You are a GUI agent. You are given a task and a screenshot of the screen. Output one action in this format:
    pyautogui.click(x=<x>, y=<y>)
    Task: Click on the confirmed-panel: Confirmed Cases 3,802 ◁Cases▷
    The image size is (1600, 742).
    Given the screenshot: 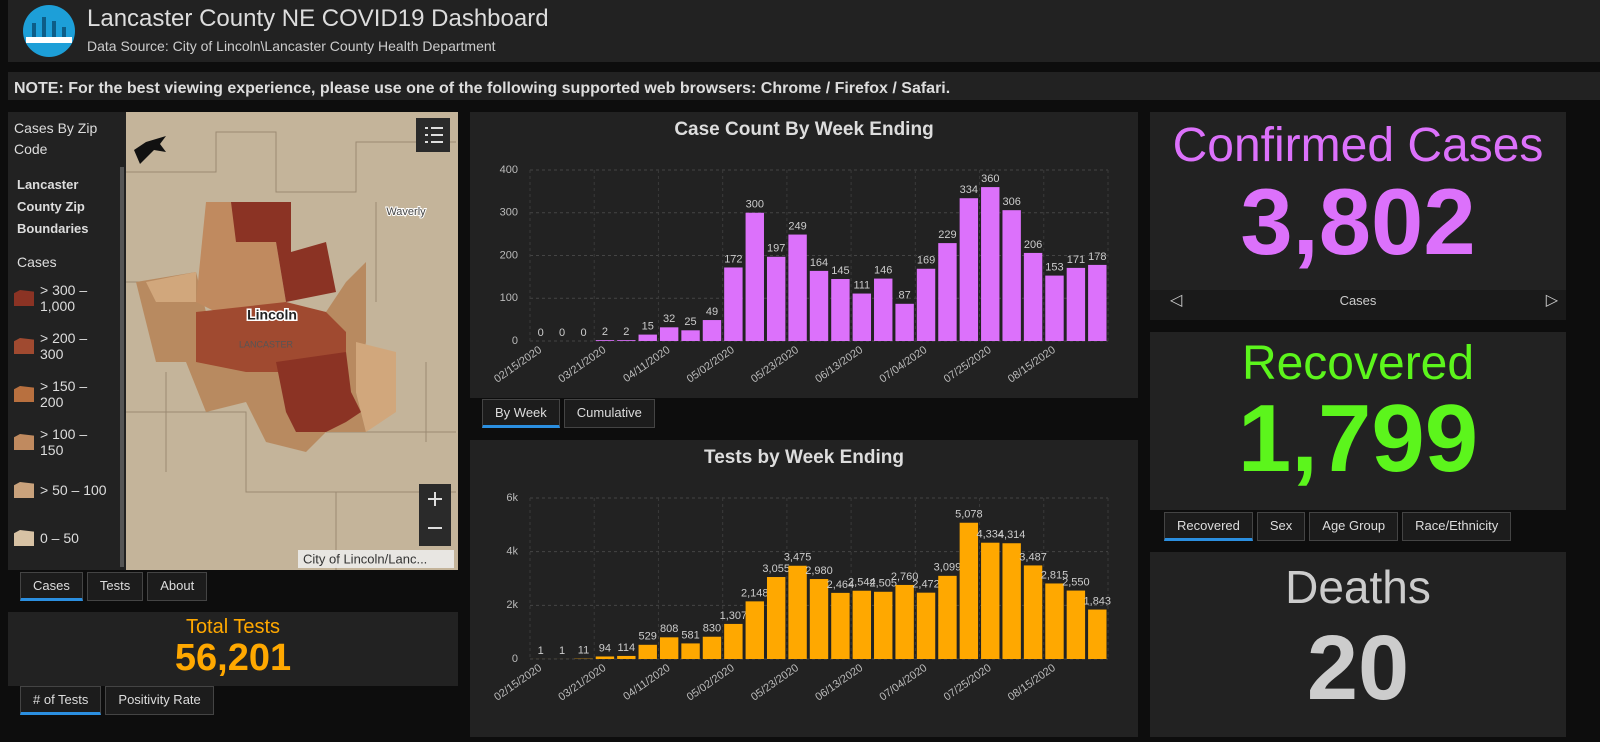 What is the action you would take?
    pyautogui.click(x=1358, y=216)
    